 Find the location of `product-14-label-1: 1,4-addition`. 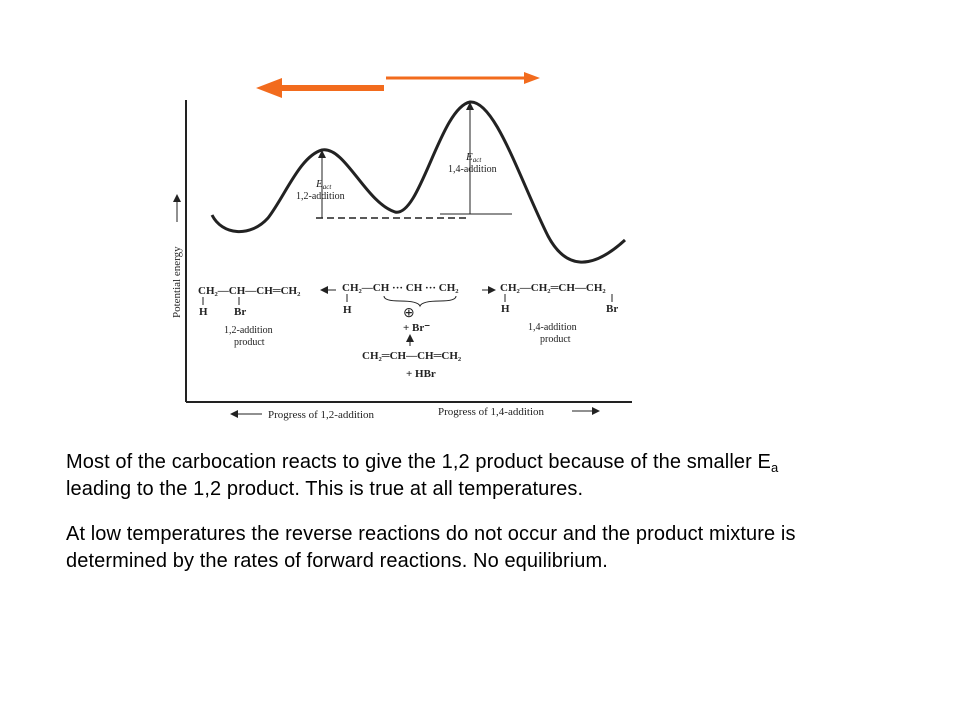

product-14-label-1: 1,4-addition is located at coordinates (552, 327).